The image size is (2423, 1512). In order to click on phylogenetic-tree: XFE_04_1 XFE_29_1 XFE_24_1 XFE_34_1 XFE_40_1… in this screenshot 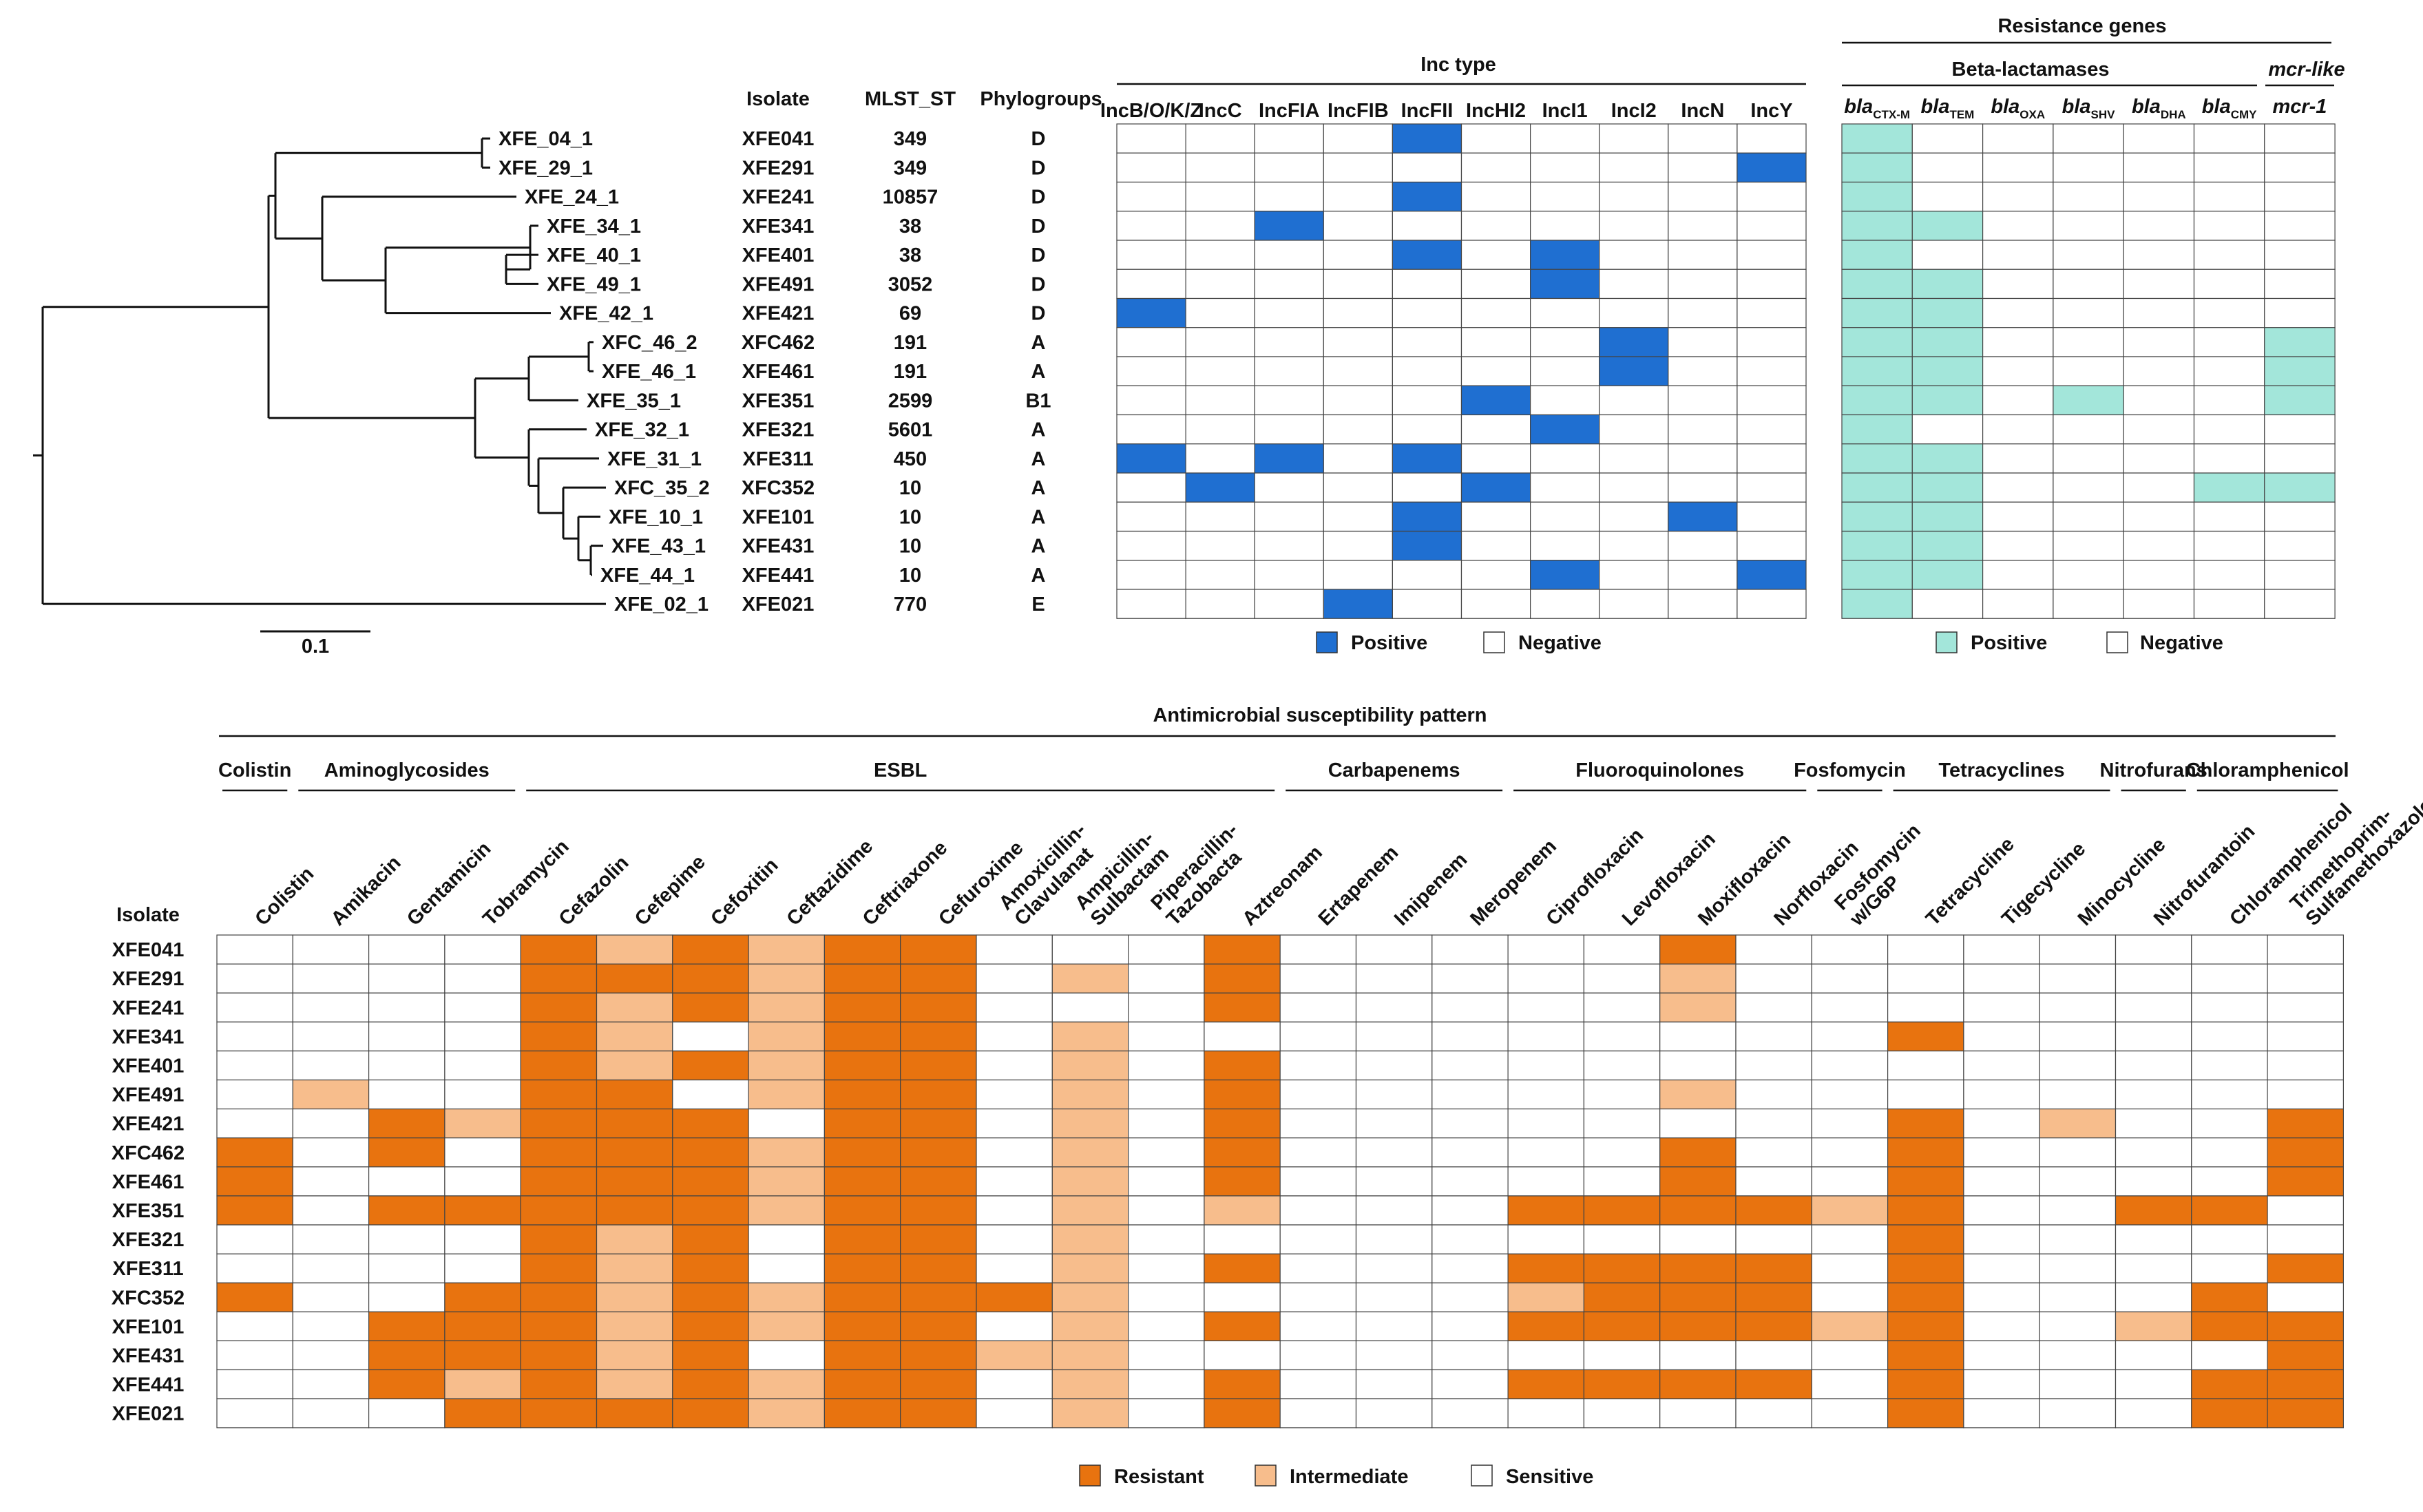, I will do `click(371, 372)`.